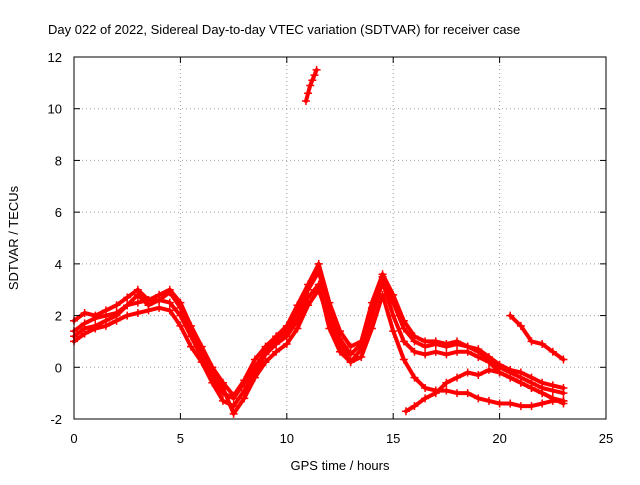  I want to click on x-tick-label: 10, so click(287, 438).